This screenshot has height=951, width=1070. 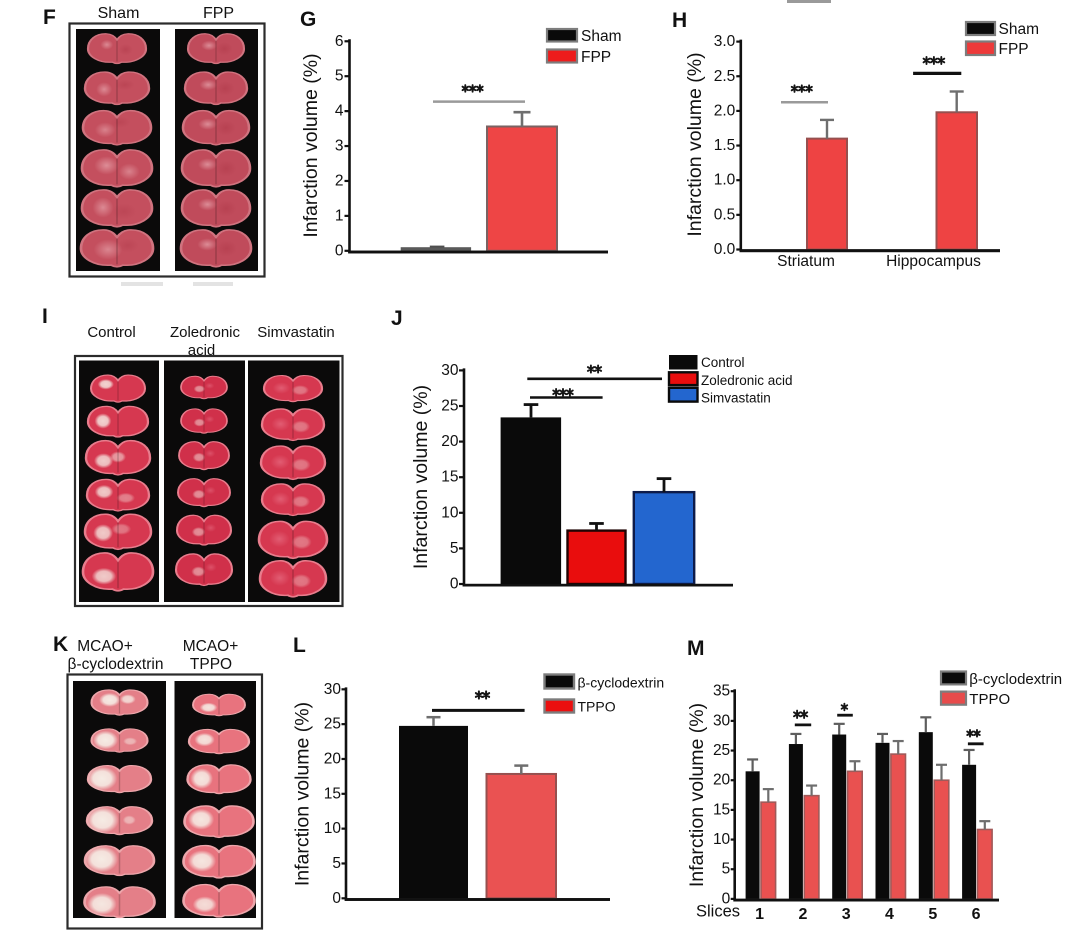 What do you see at coordinates (725, 145) in the screenshot?
I see `svg-text: 1.5` at bounding box center [725, 145].